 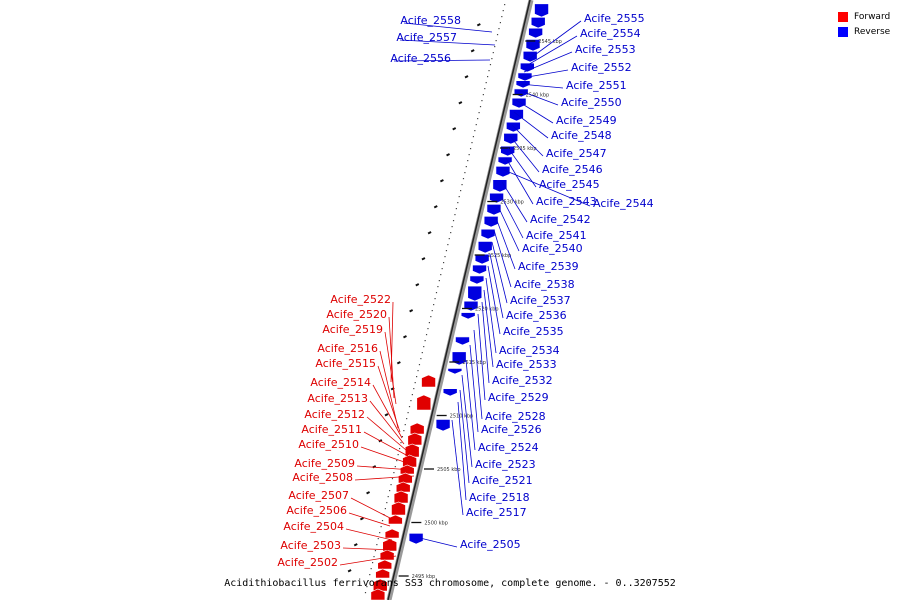 What do you see at coordinates (605, 49) in the screenshot?
I see `reverse-gene-label: Acife_2553` at bounding box center [605, 49].